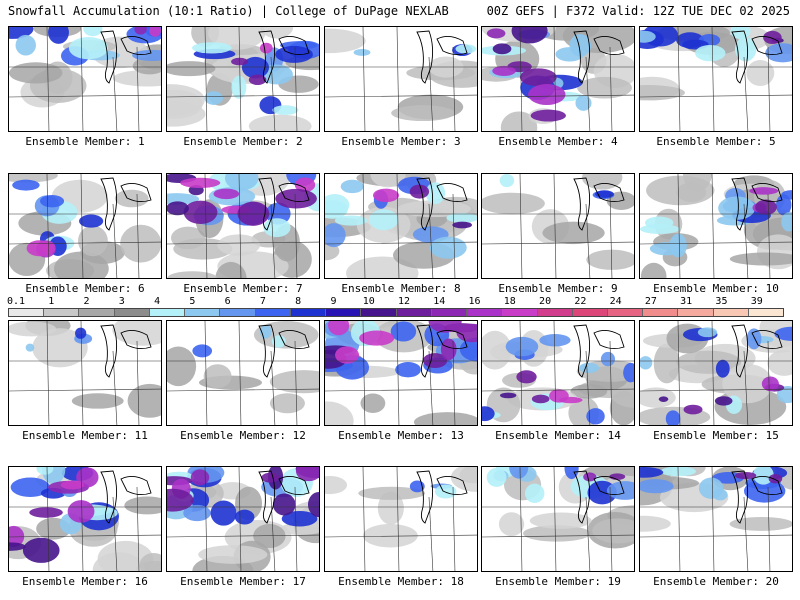  I want to click on ensemble-member-label: Ensemble Member: 9, so click(558, 288).